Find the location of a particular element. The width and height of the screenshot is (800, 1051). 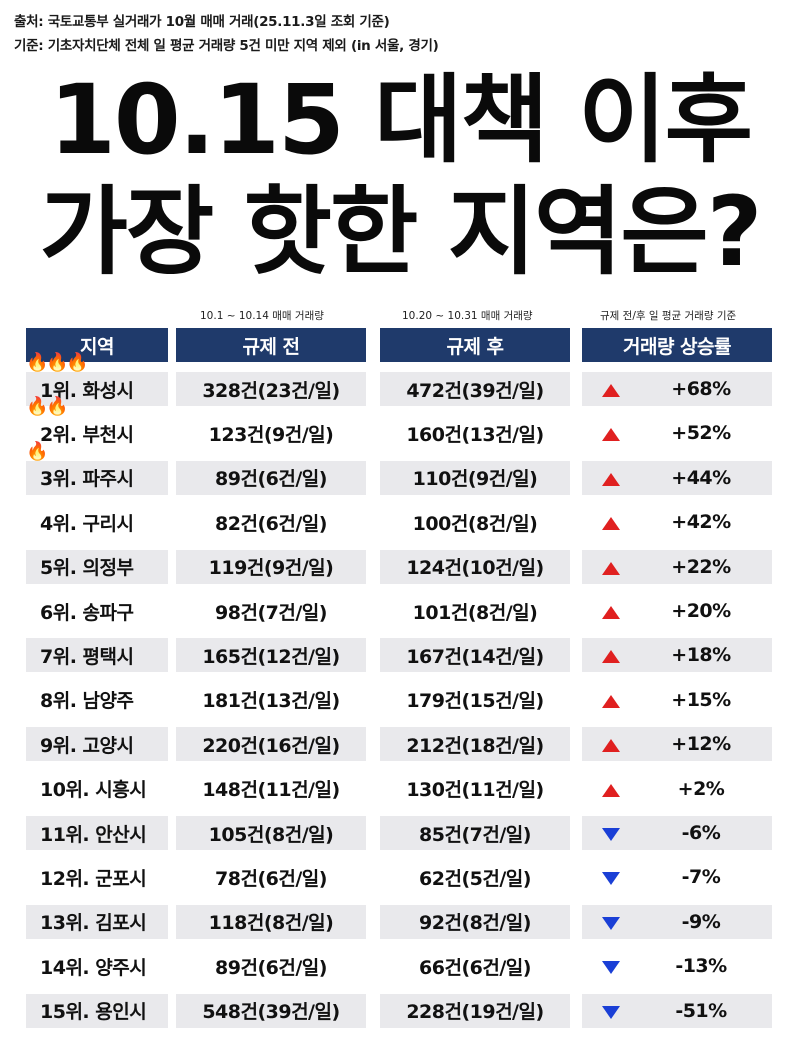

table-row: 9위. 고양시 220건(16건/일) 212건(18건/일) +12% is located at coordinates (400, 745).